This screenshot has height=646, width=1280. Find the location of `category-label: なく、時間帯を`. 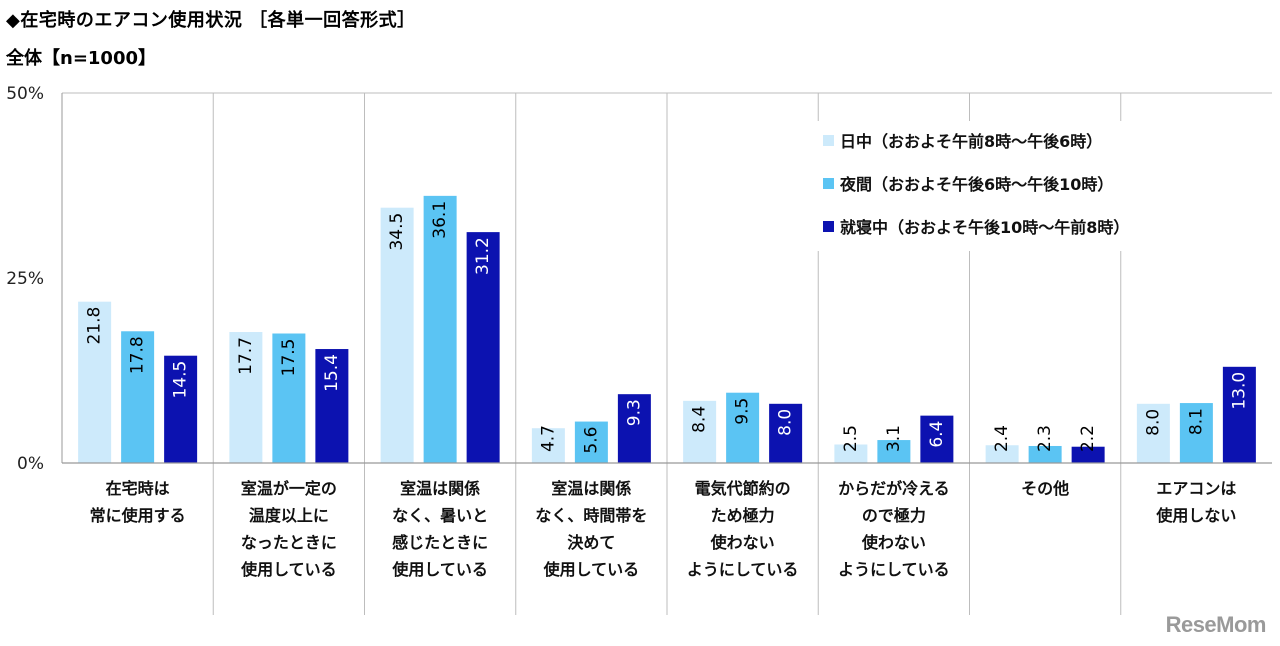

category-label: なく、時間帯を is located at coordinates (591, 515).